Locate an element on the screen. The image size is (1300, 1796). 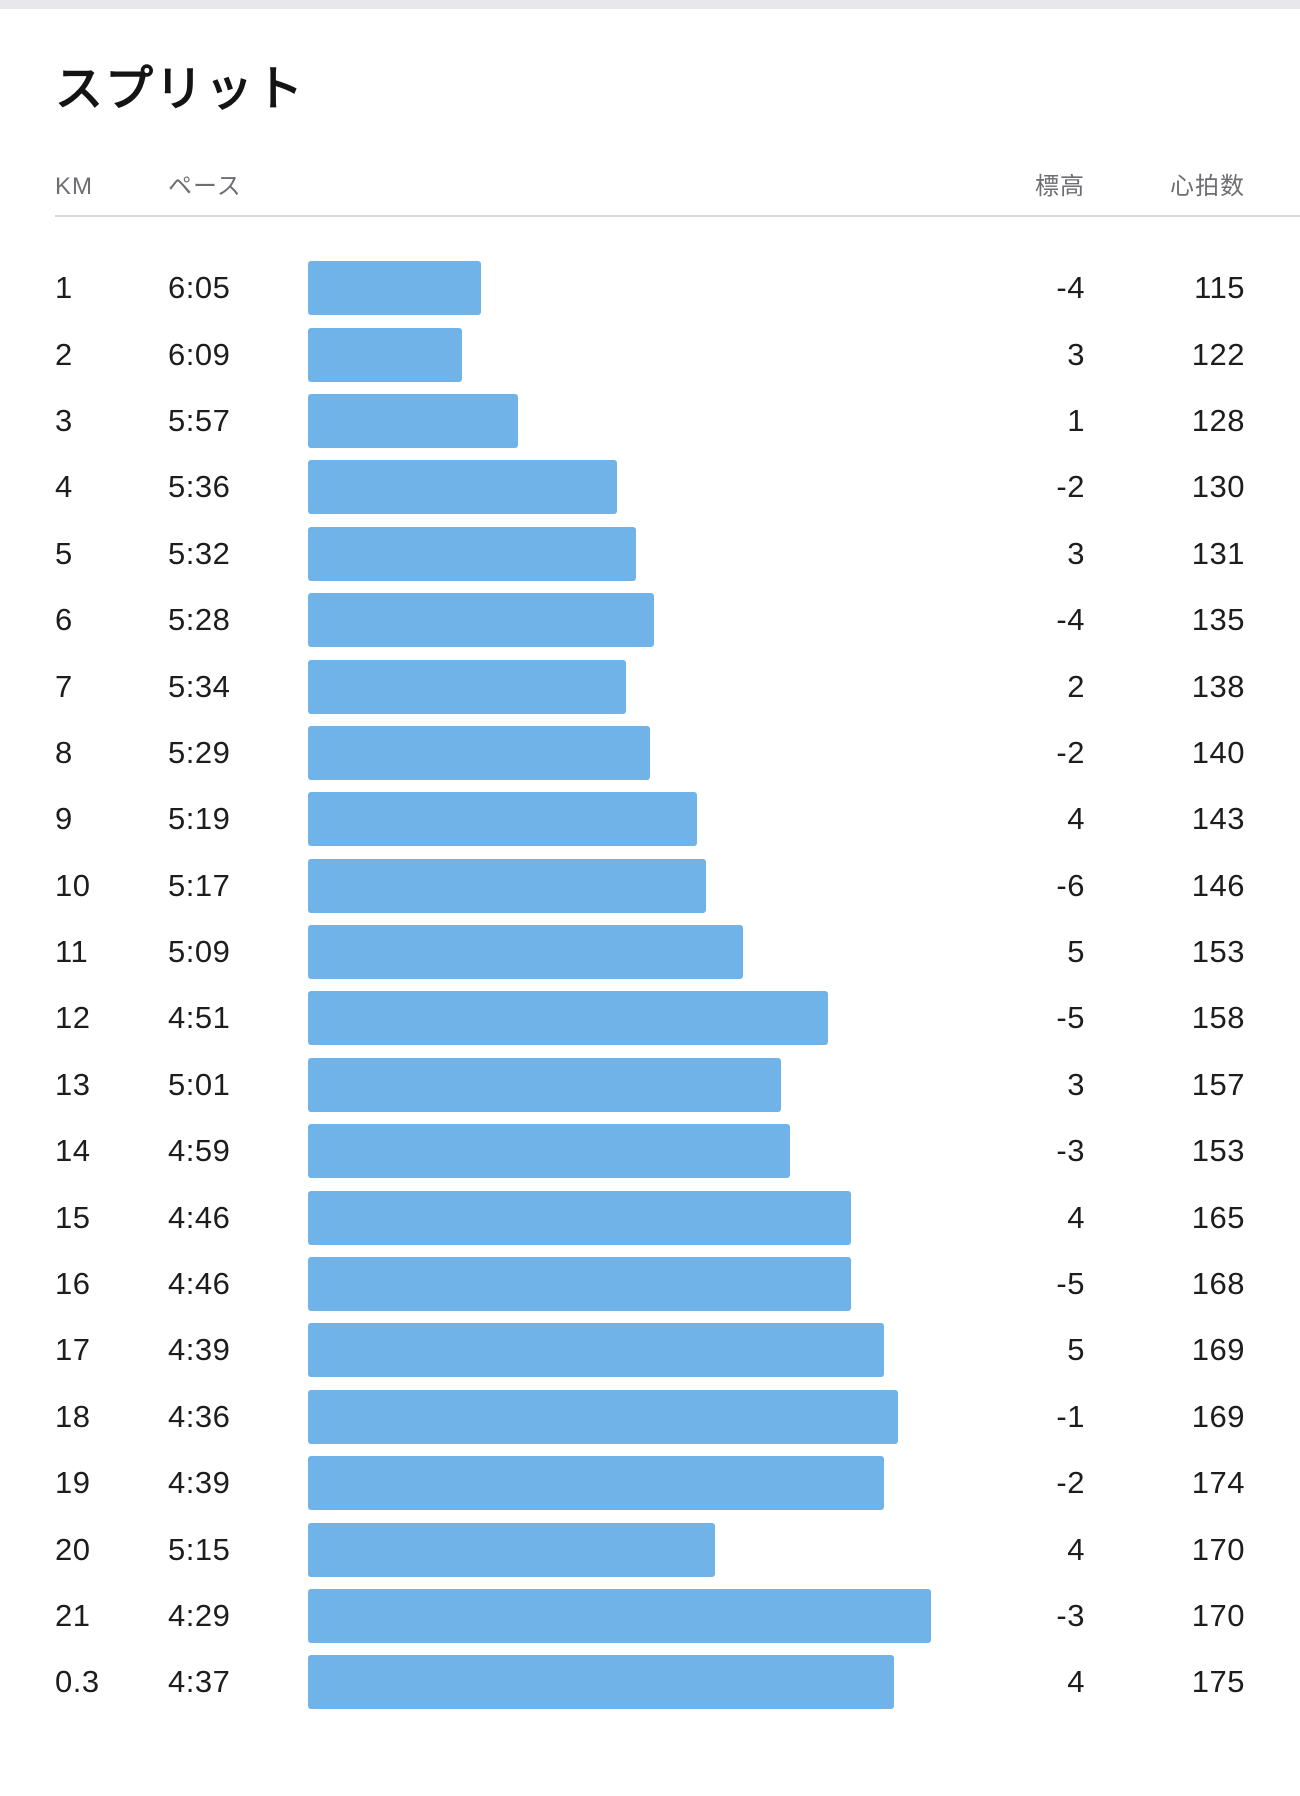
split-row: 20 5:15 4 170 is located at coordinates (650, 1549).